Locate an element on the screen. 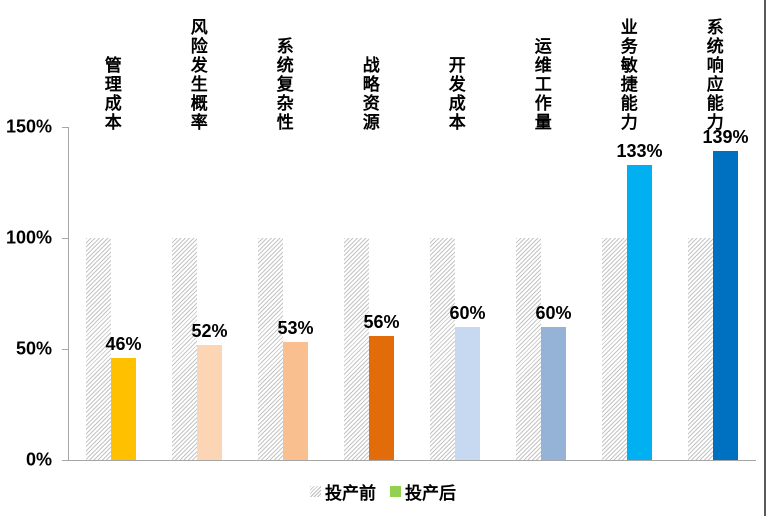  category-label: 业务敏捷能力 is located at coordinates (627, 75).